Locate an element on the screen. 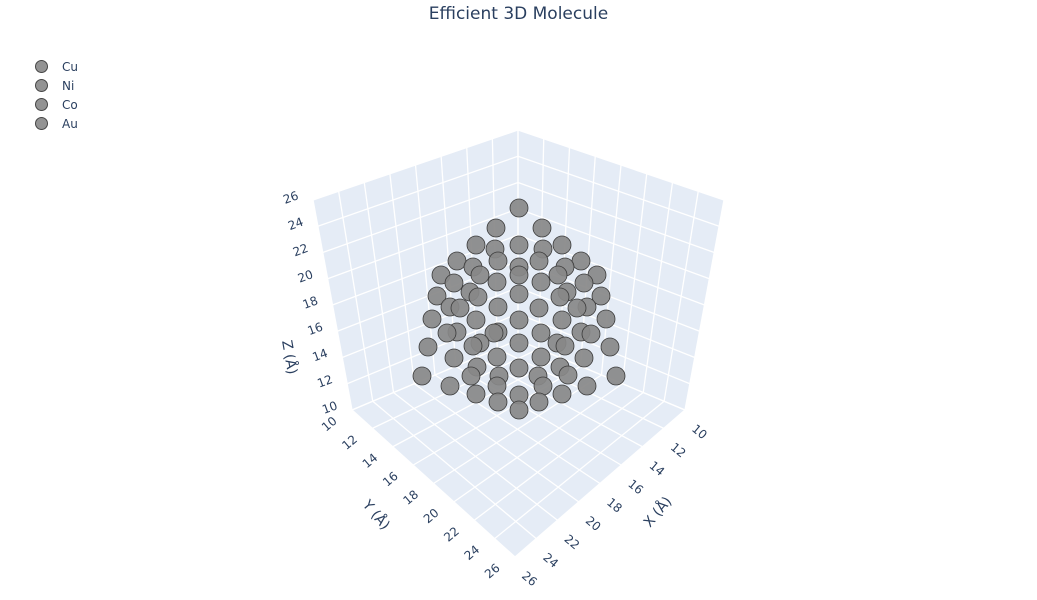 This screenshot has width=1037, height=600. legend-item-cu: Cu is located at coordinates (54, 66).